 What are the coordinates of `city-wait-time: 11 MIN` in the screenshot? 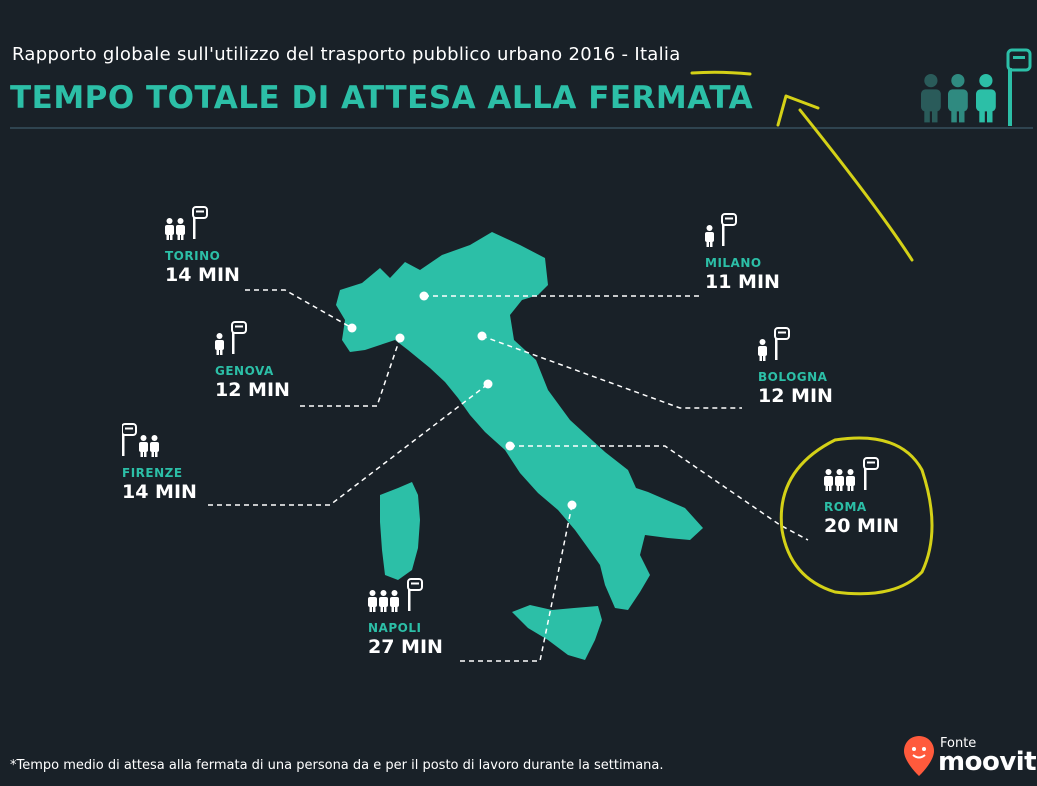 It's located at (742, 282).